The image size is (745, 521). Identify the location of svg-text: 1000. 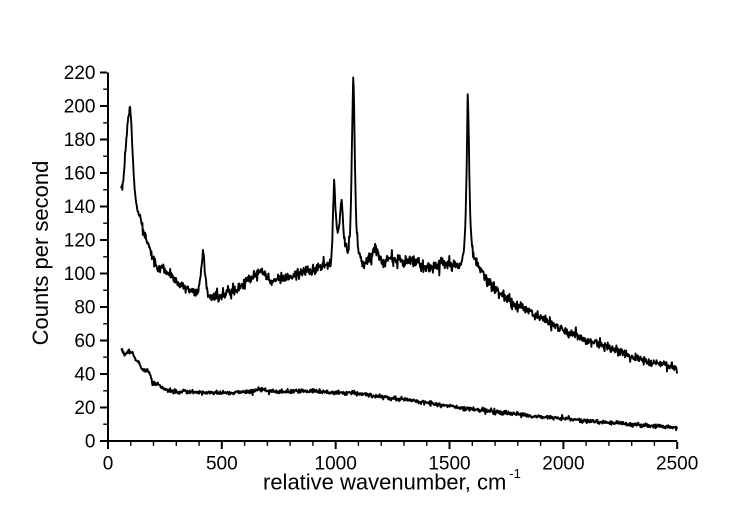
(336, 464).